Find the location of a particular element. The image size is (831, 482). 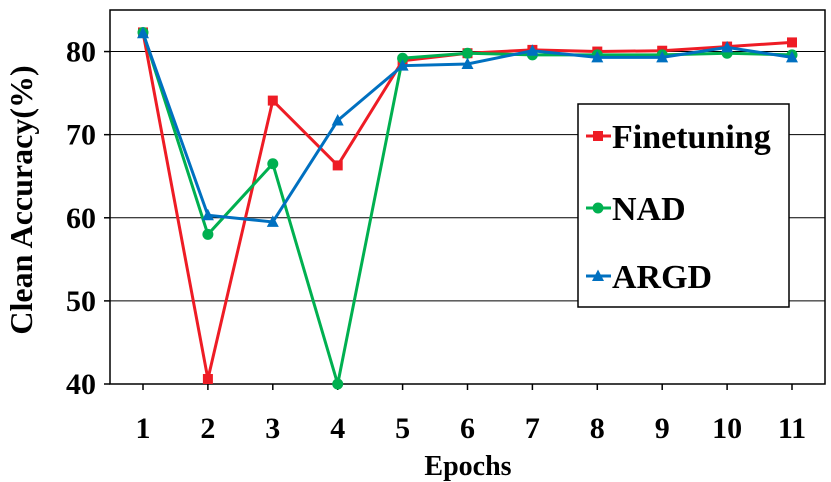

x-axis-ticks: 1 2 3 4 5 6 7 8 9 10 11 is located at coordinates (471, 414).